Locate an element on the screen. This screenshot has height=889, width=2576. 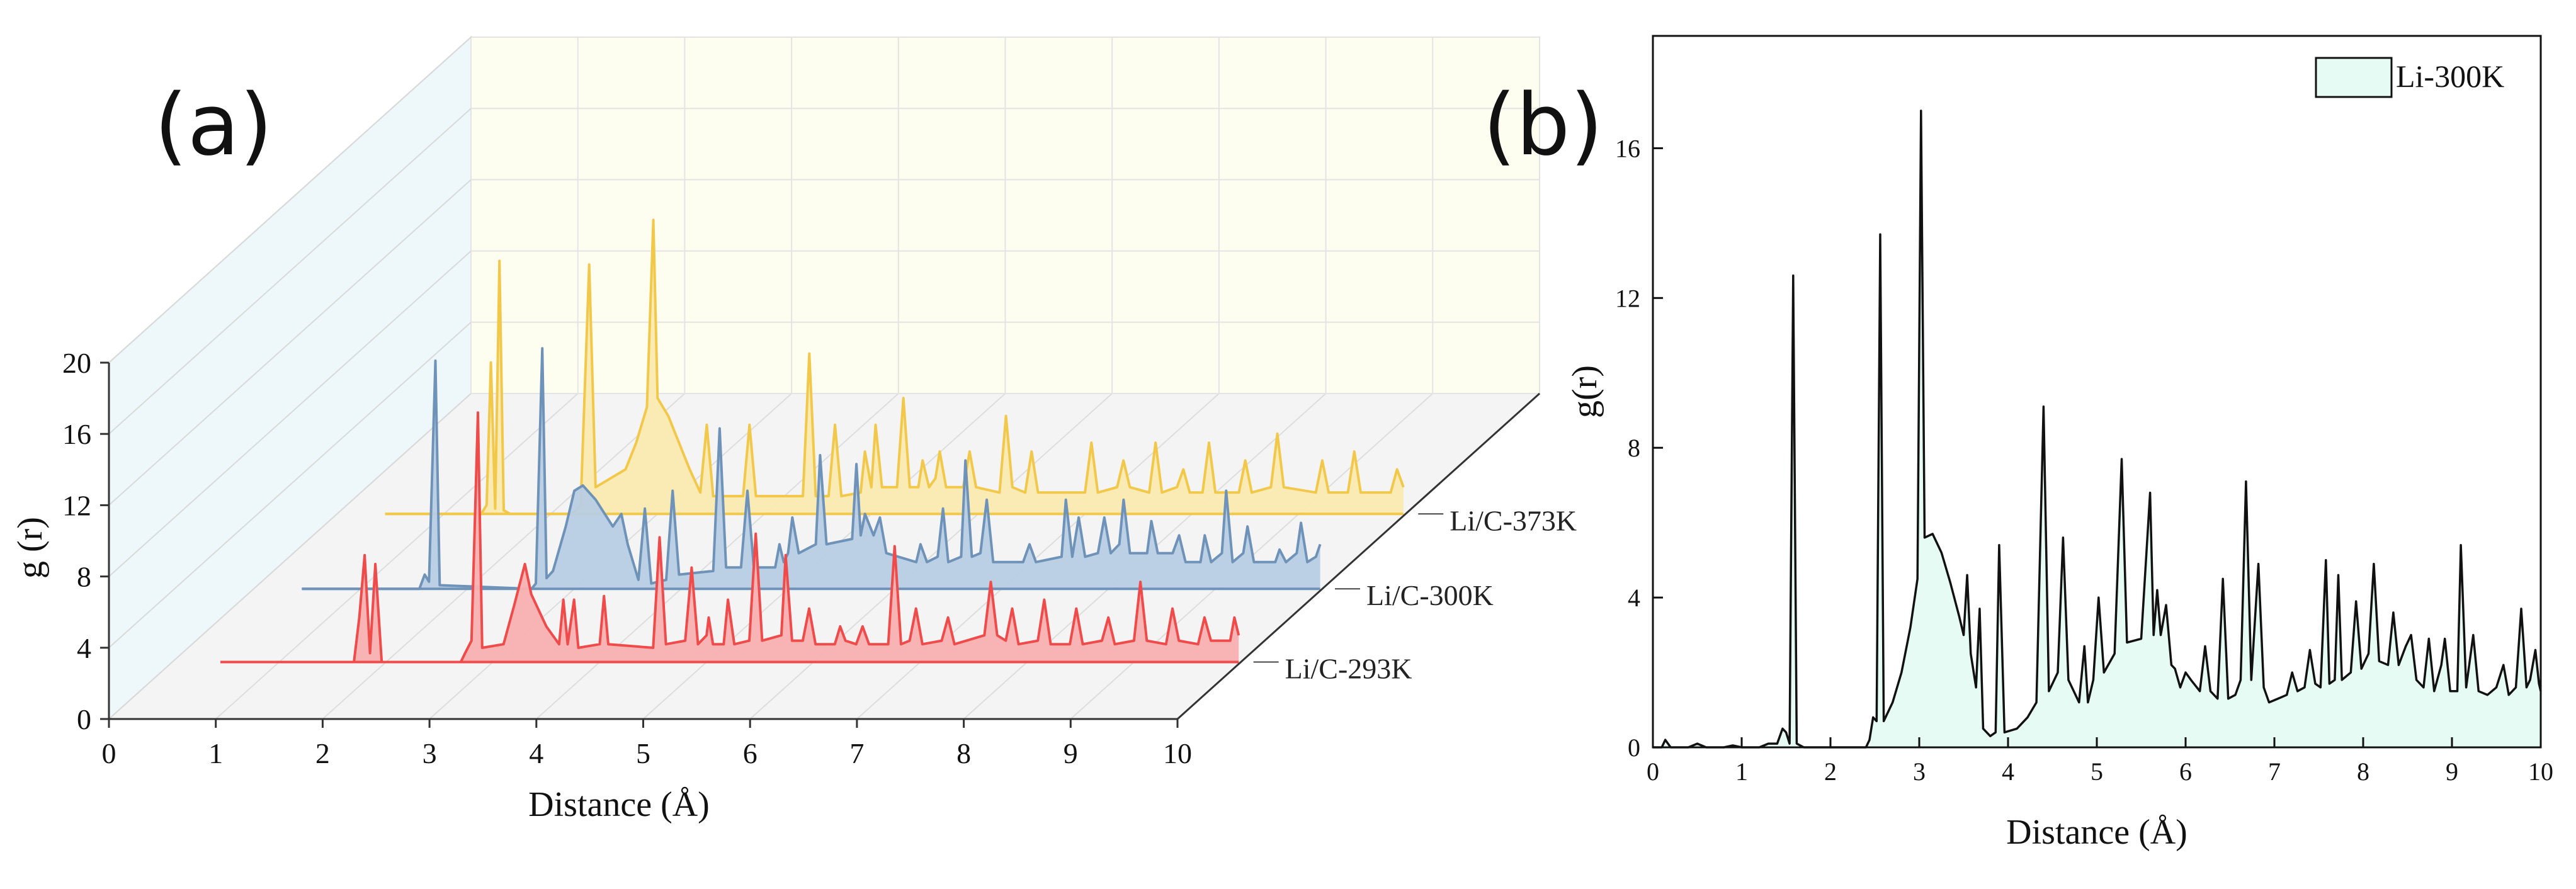
panel-b-label: (b) is located at coordinates (1543, 125).